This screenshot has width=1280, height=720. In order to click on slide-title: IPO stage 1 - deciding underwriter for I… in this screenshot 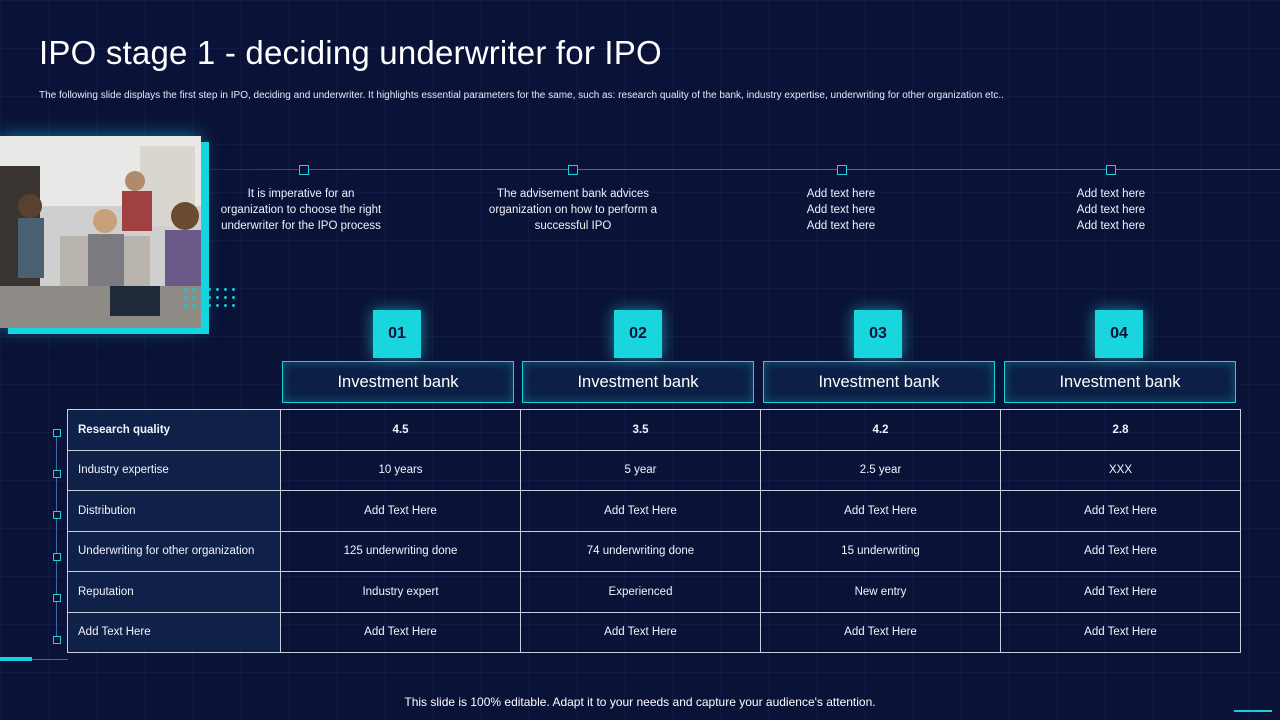, I will do `click(350, 52)`.